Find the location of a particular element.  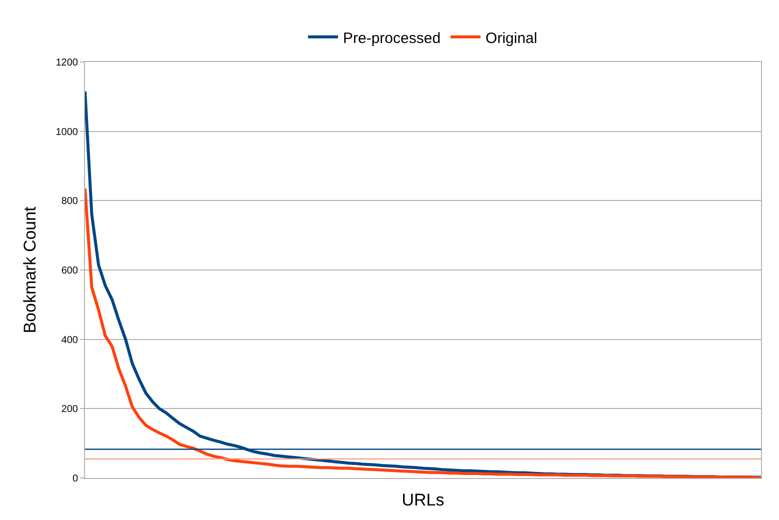

y-tick-label: 1200 is located at coordinates (67, 63).